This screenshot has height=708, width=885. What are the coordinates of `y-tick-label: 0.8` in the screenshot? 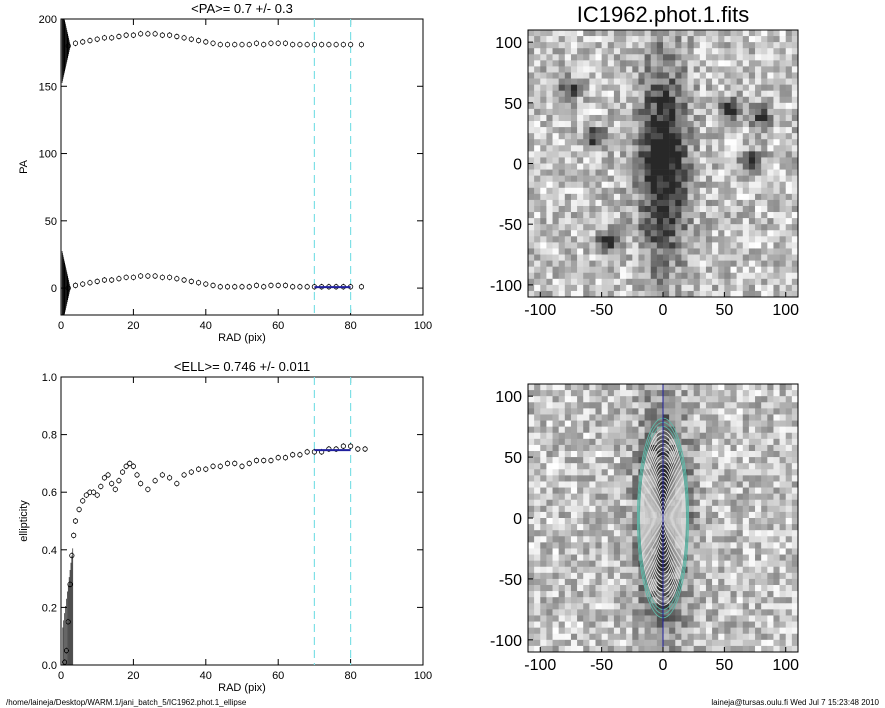 It's located at (49, 436).